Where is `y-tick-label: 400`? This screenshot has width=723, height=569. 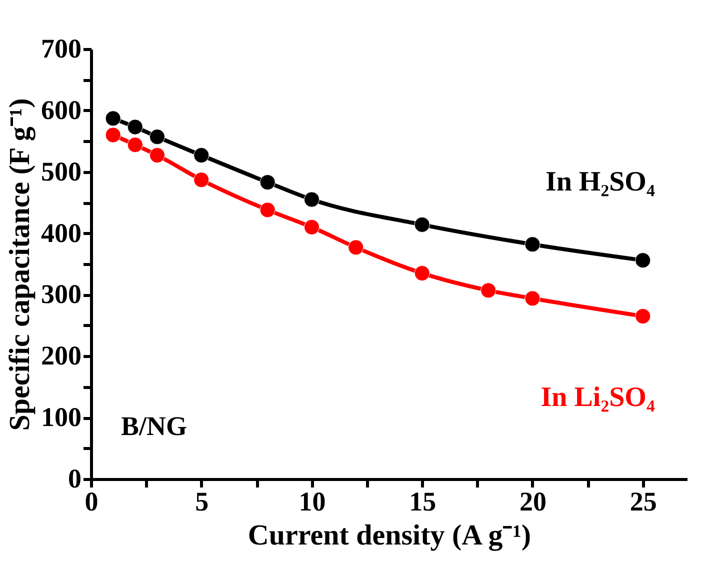 y-tick-label: 400 is located at coordinates (61, 233).